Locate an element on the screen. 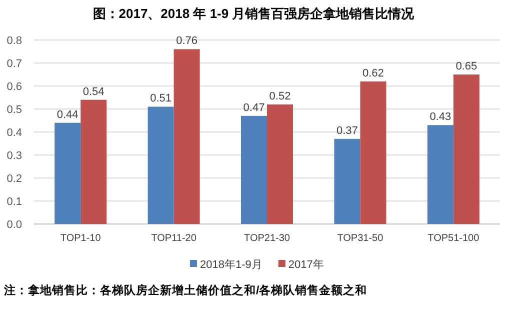 This screenshot has height=321, width=507. legend-label: 2018年1-9月 is located at coordinates (231, 265).